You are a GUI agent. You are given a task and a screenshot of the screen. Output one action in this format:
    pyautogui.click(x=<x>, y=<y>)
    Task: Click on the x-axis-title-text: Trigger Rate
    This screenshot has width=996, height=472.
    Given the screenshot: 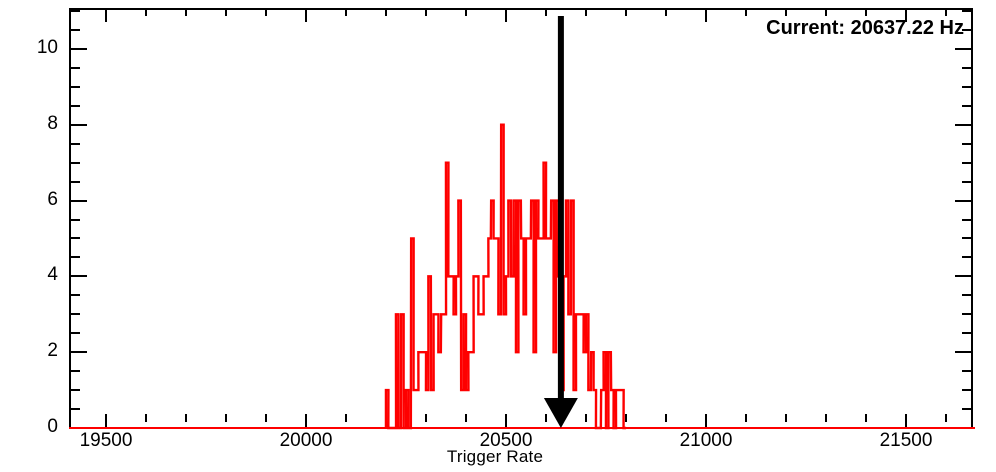 What is the action you would take?
    pyautogui.click(x=495, y=456)
    